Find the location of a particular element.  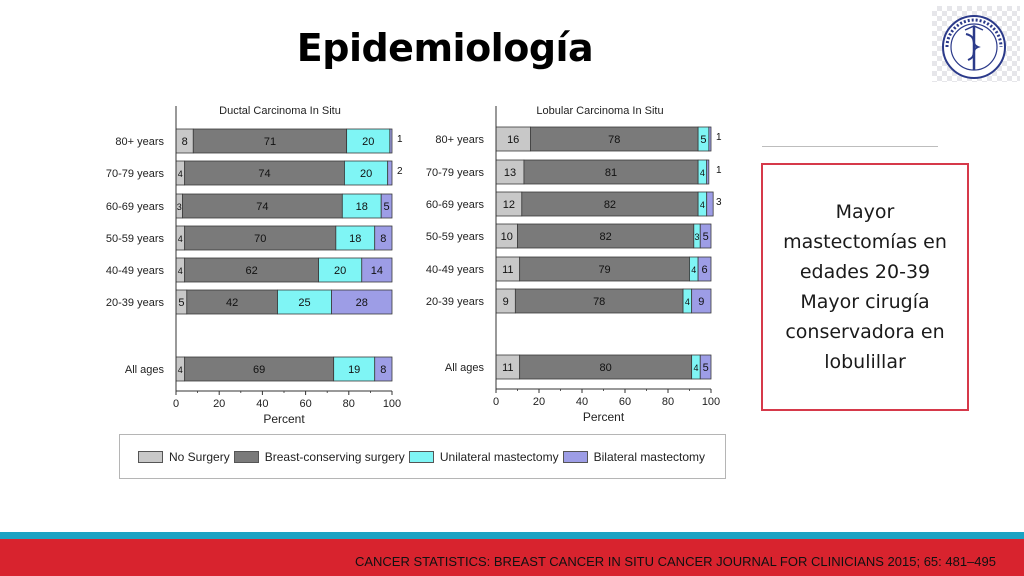

legend-item-unilateral: Unilateral mastectomy is located at coordinates (483, 456).